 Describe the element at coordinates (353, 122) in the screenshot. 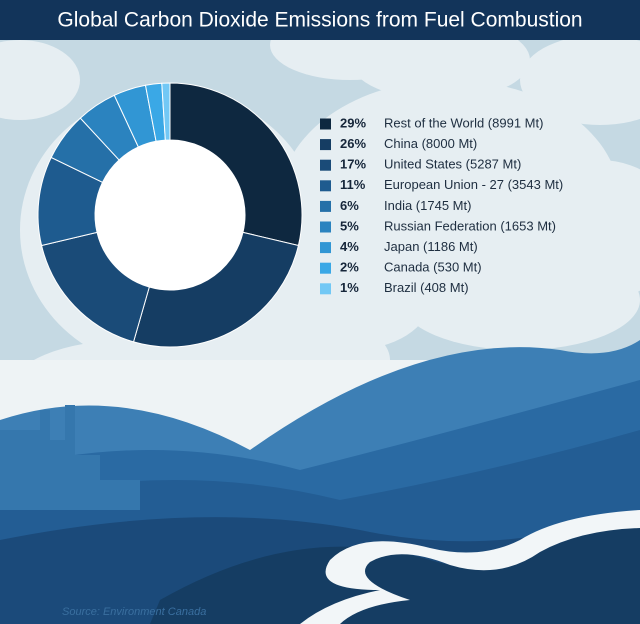

I see `legend-percent: 29%` at that location.